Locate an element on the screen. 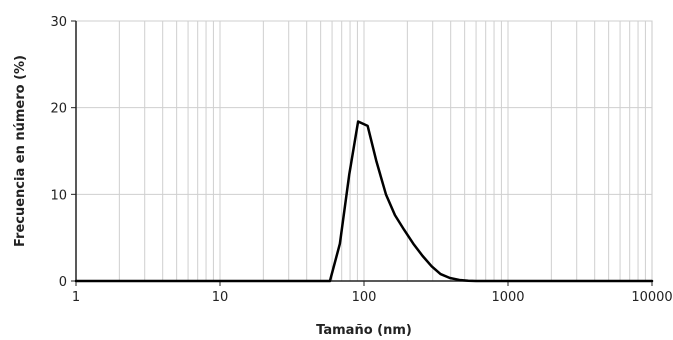 The image size is (673, 340). x-tick-label: 1 is located at coordinates (76, 297).